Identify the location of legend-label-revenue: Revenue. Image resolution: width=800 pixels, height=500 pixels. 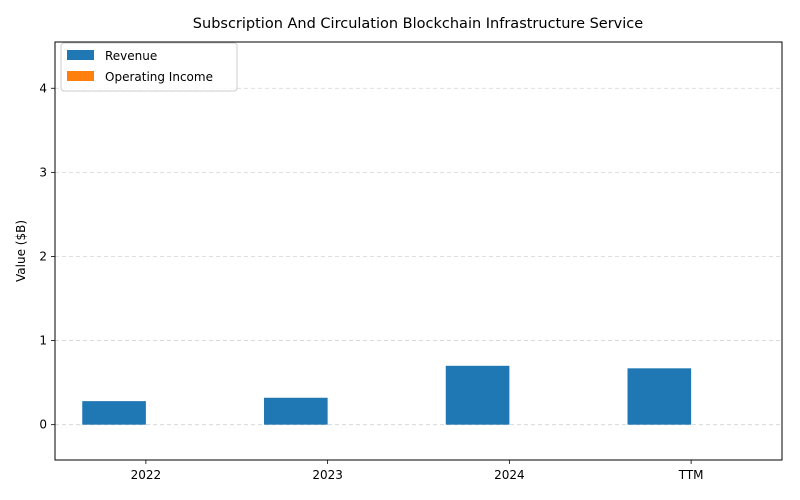
(131, 56).